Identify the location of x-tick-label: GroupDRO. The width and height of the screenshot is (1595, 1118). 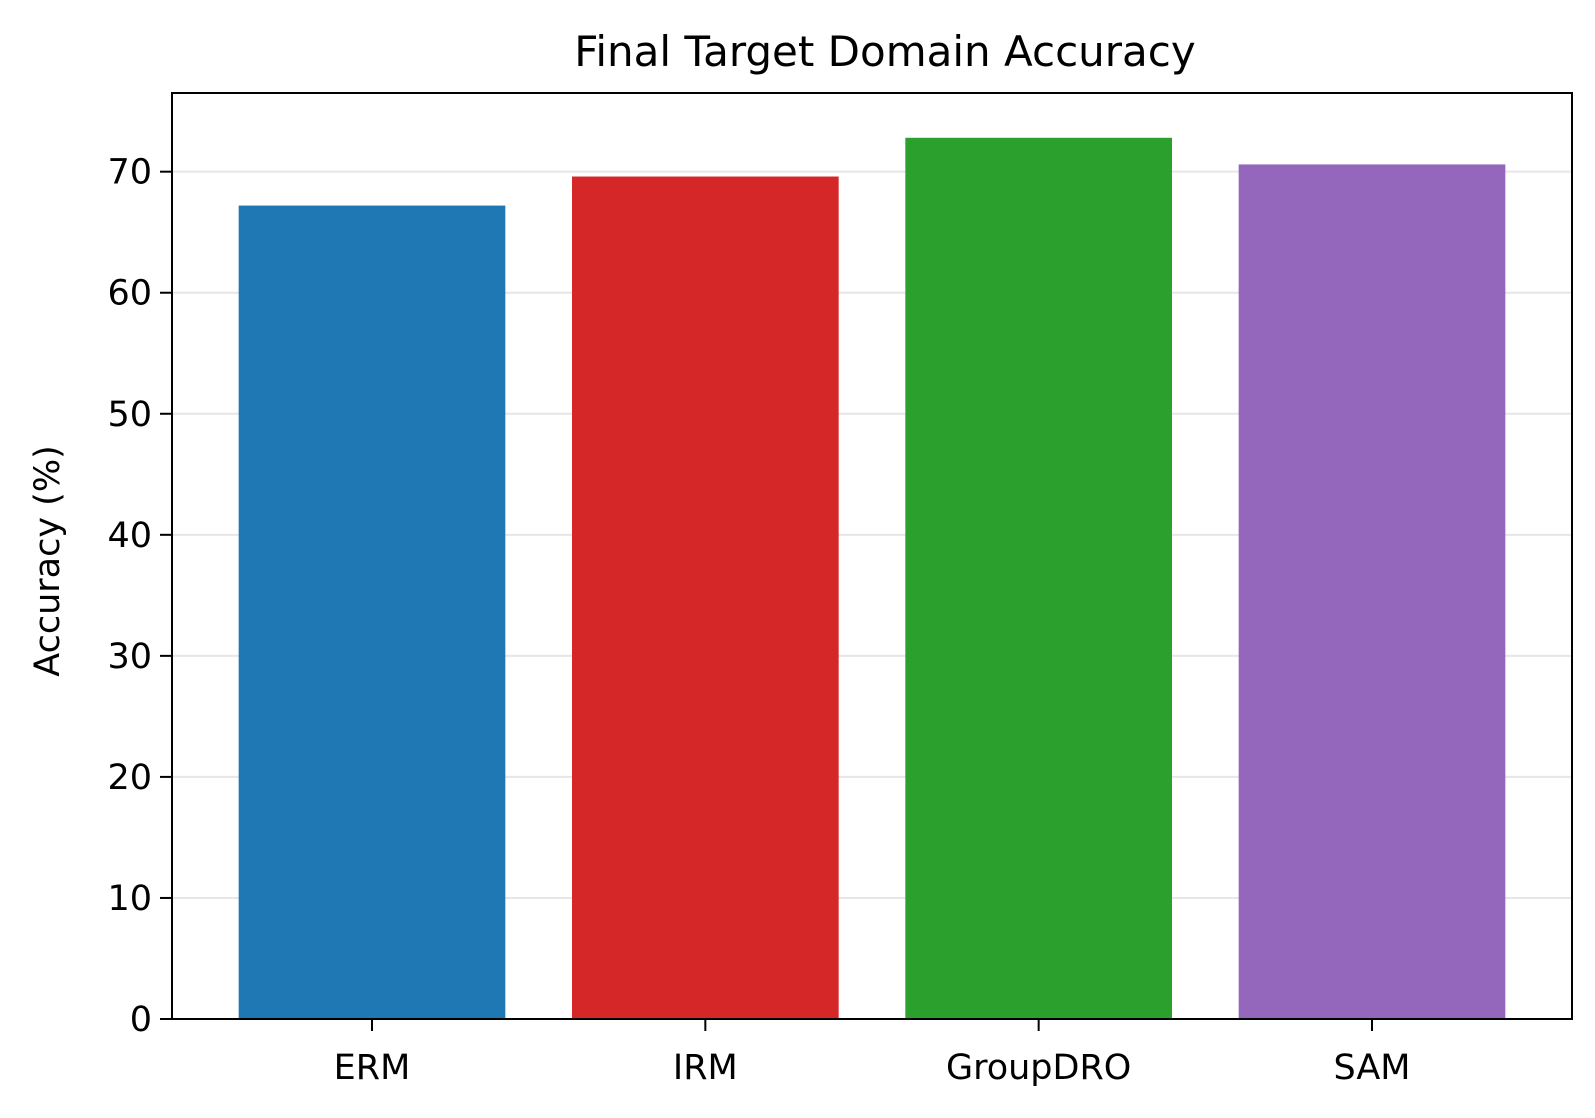
(1038, 1068).